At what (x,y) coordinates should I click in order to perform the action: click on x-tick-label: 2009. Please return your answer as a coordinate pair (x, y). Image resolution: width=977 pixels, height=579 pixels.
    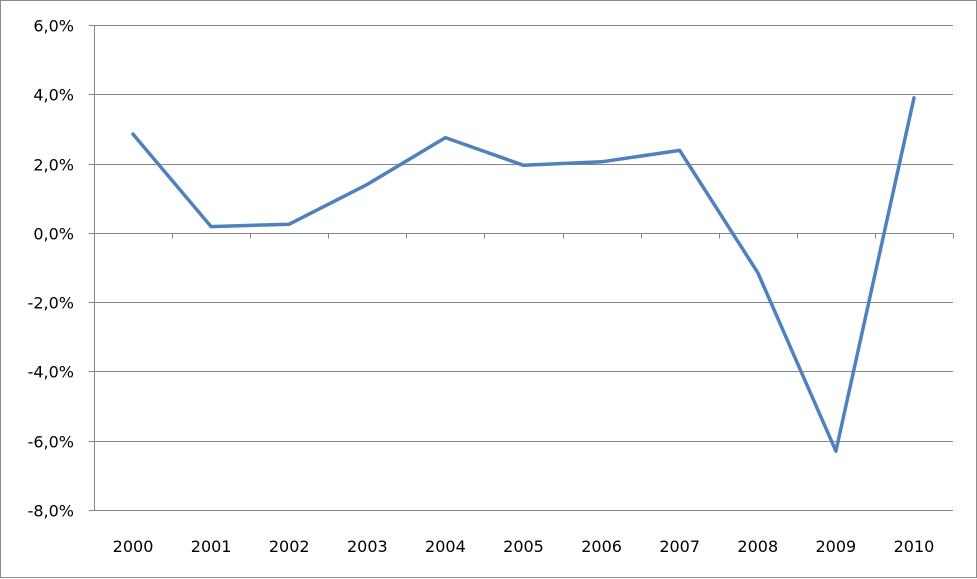
    Looking at the image, I should click on (836, 546).